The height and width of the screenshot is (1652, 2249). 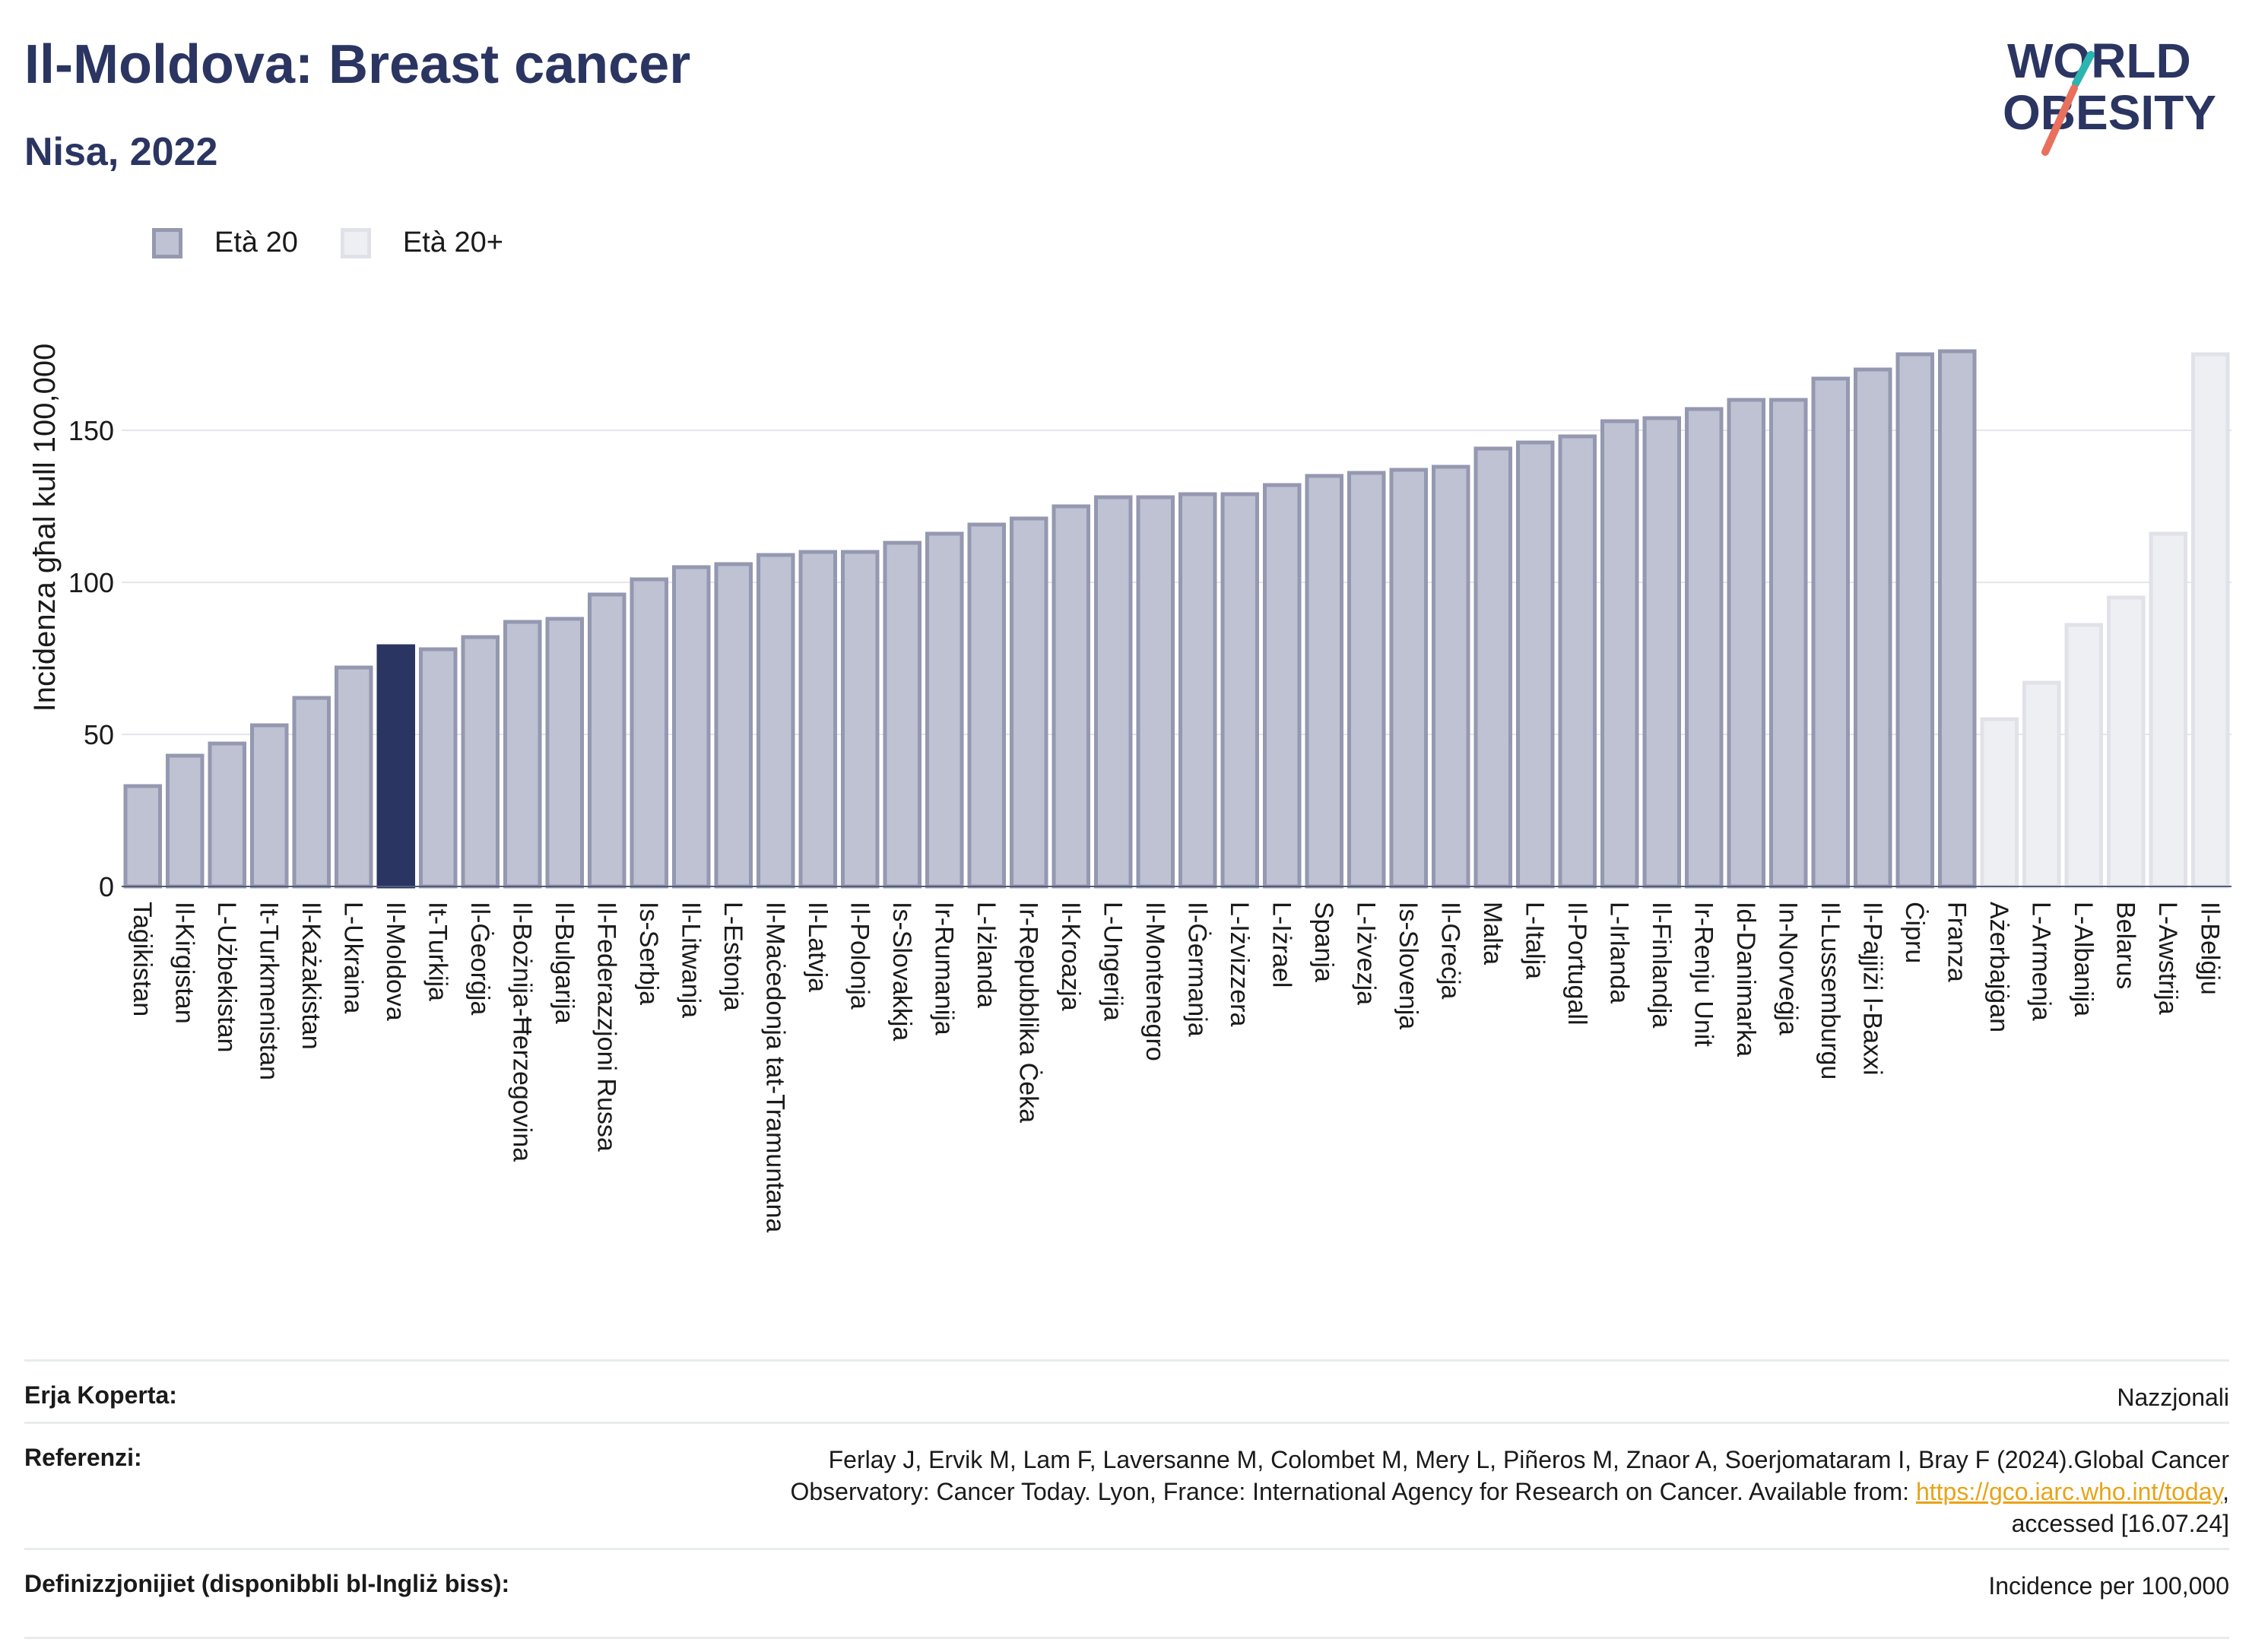 I want to click on x-tick-label: Ir-Renju Unit, so click(x=1703, y=974).